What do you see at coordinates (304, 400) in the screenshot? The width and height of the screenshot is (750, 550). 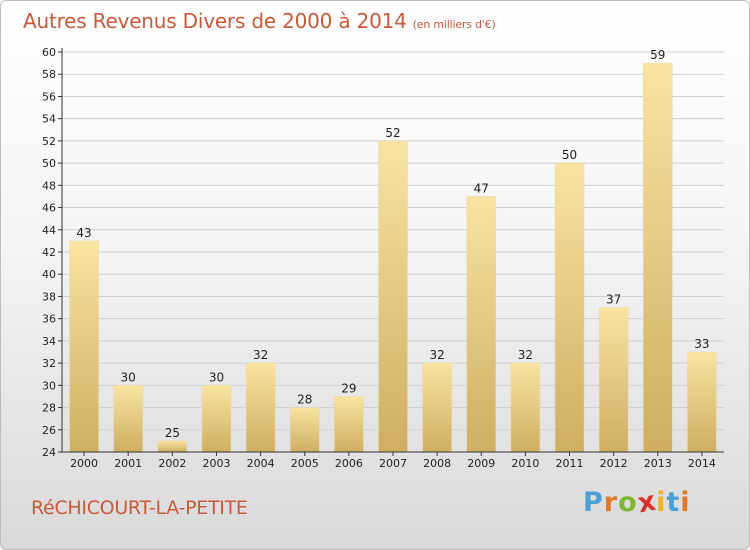 I see `value-label-2005: 28` at bounding box center [304, 400].